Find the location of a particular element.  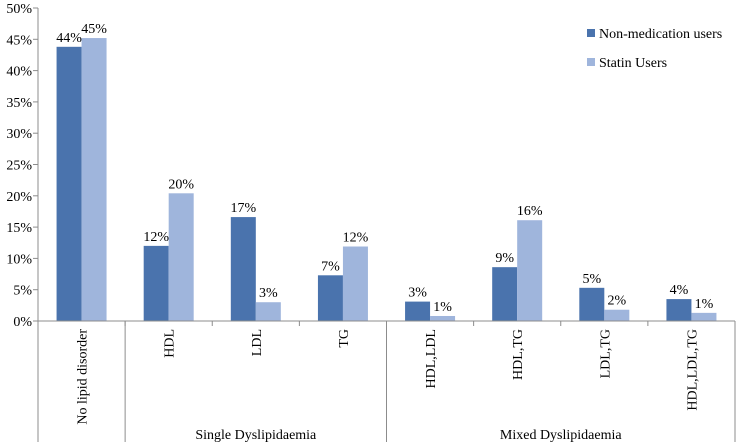

data-label-statin-users-hdl-ldl-tg: 1% is located at coordinates (704, 304).